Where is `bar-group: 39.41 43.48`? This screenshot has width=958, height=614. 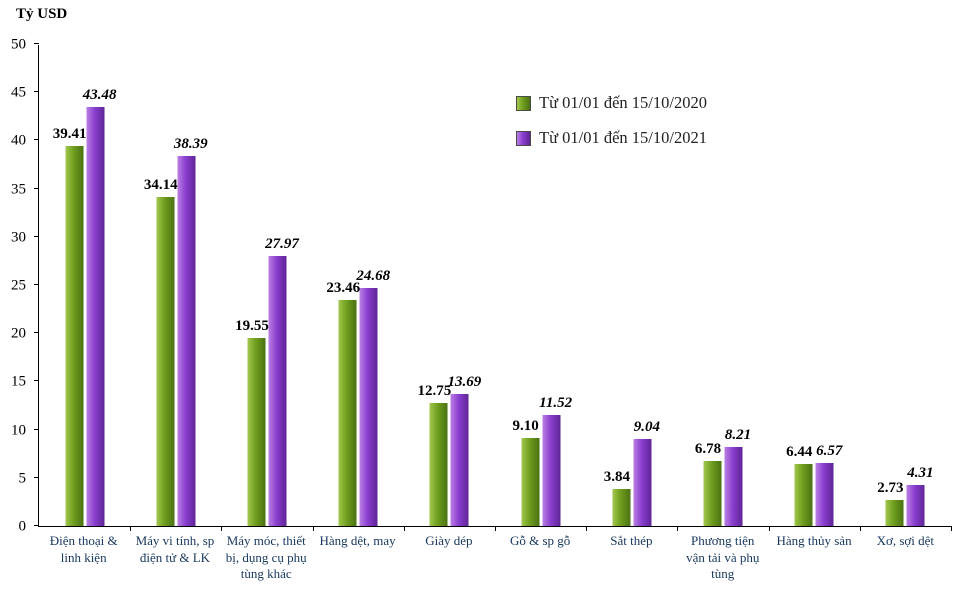
bar-group: 39.41 43.48 is located at coordinates (84, 285).